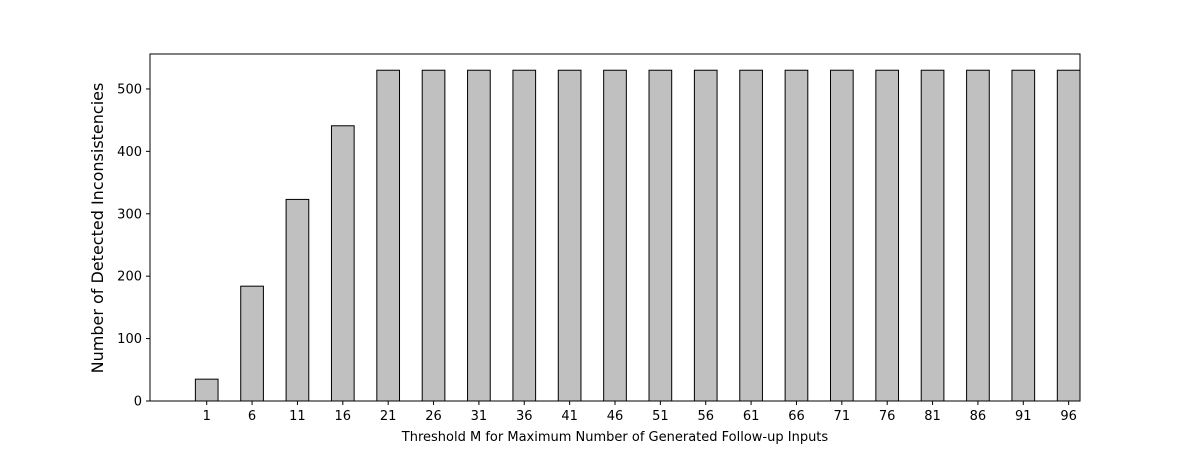 The height and width of the screenshot is (454, 1200). I want to click on y-tick-label-100: 100, so click(129, 339).